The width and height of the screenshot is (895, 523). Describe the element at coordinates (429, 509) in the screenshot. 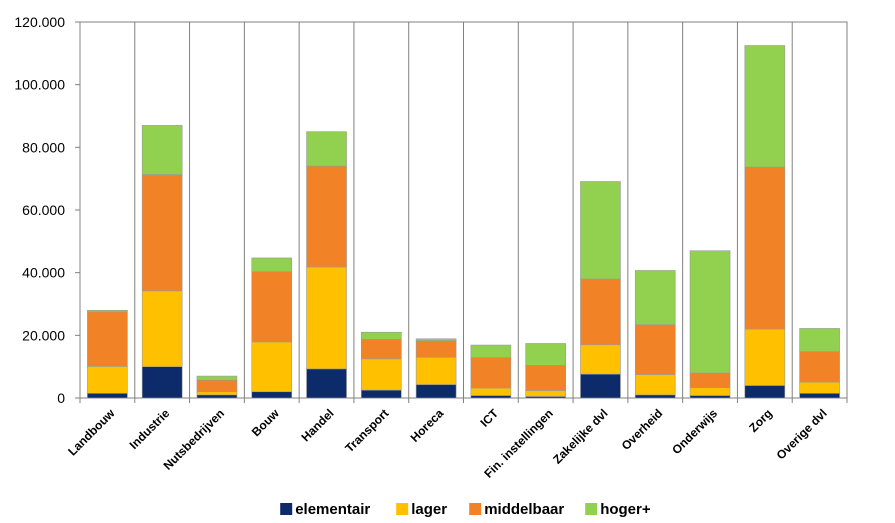

I see `legend-label: lager` at that location.